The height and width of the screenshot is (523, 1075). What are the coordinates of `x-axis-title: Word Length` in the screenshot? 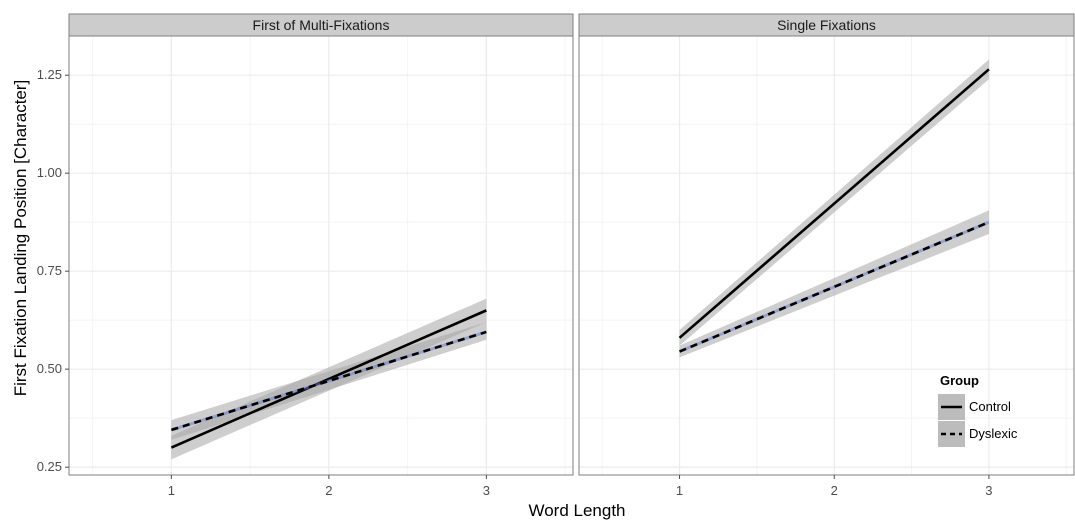 It's located at (576, 510).